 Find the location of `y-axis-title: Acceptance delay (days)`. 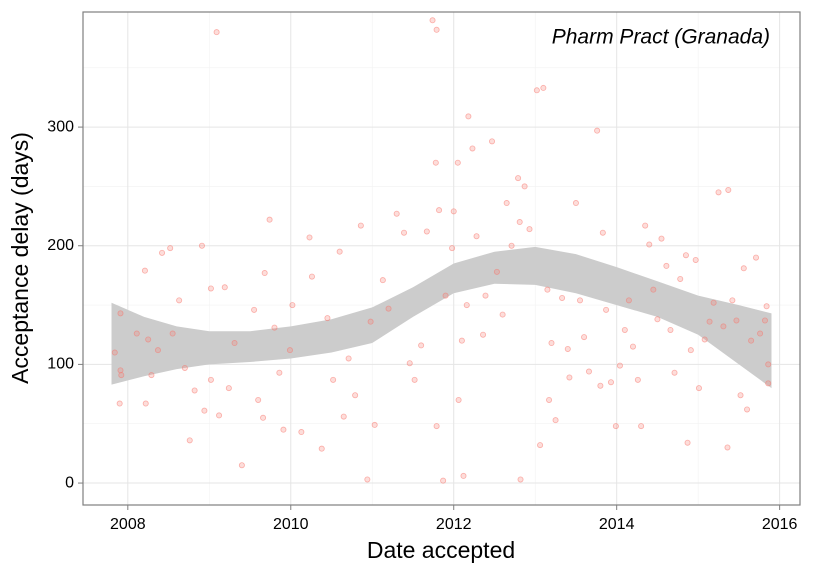

y-axis-title: Acceptance delay (days) is located at coordinates (20, 258).